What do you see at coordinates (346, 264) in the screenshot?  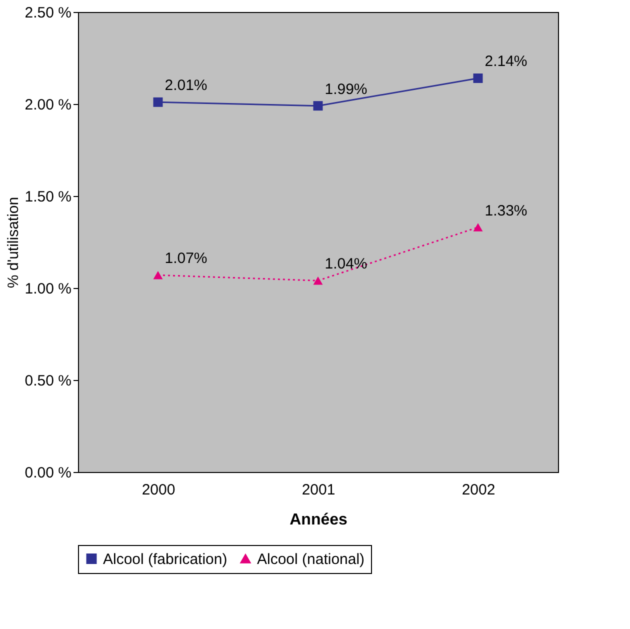 I see `data-label: 1.04%` at bounding box center [346, 264].